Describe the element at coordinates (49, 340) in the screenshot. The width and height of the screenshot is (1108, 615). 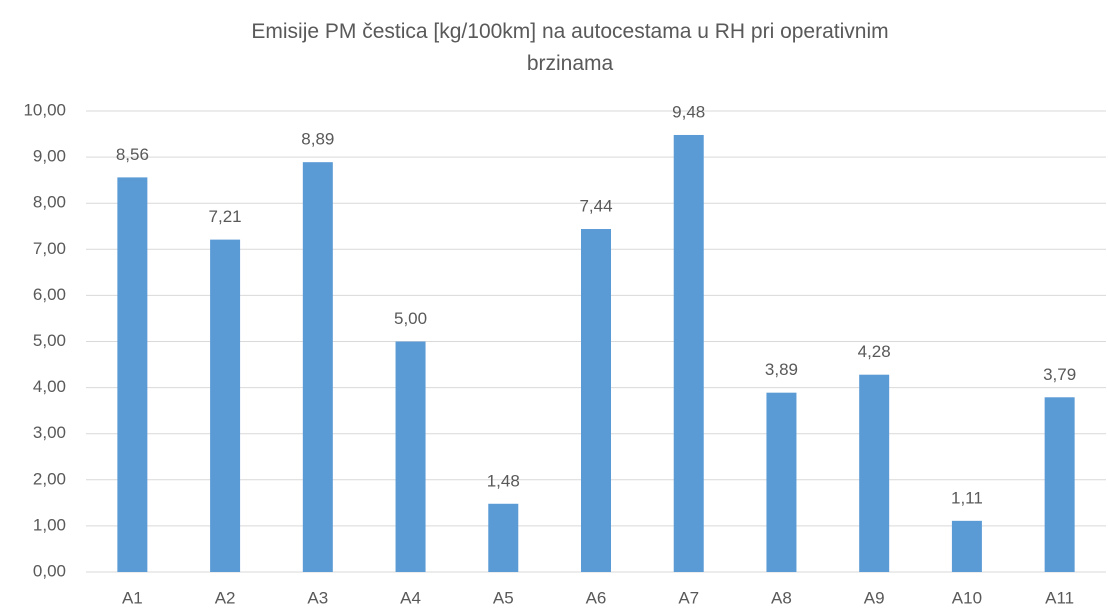
I see `y-tick-label: 5,00` at that location.